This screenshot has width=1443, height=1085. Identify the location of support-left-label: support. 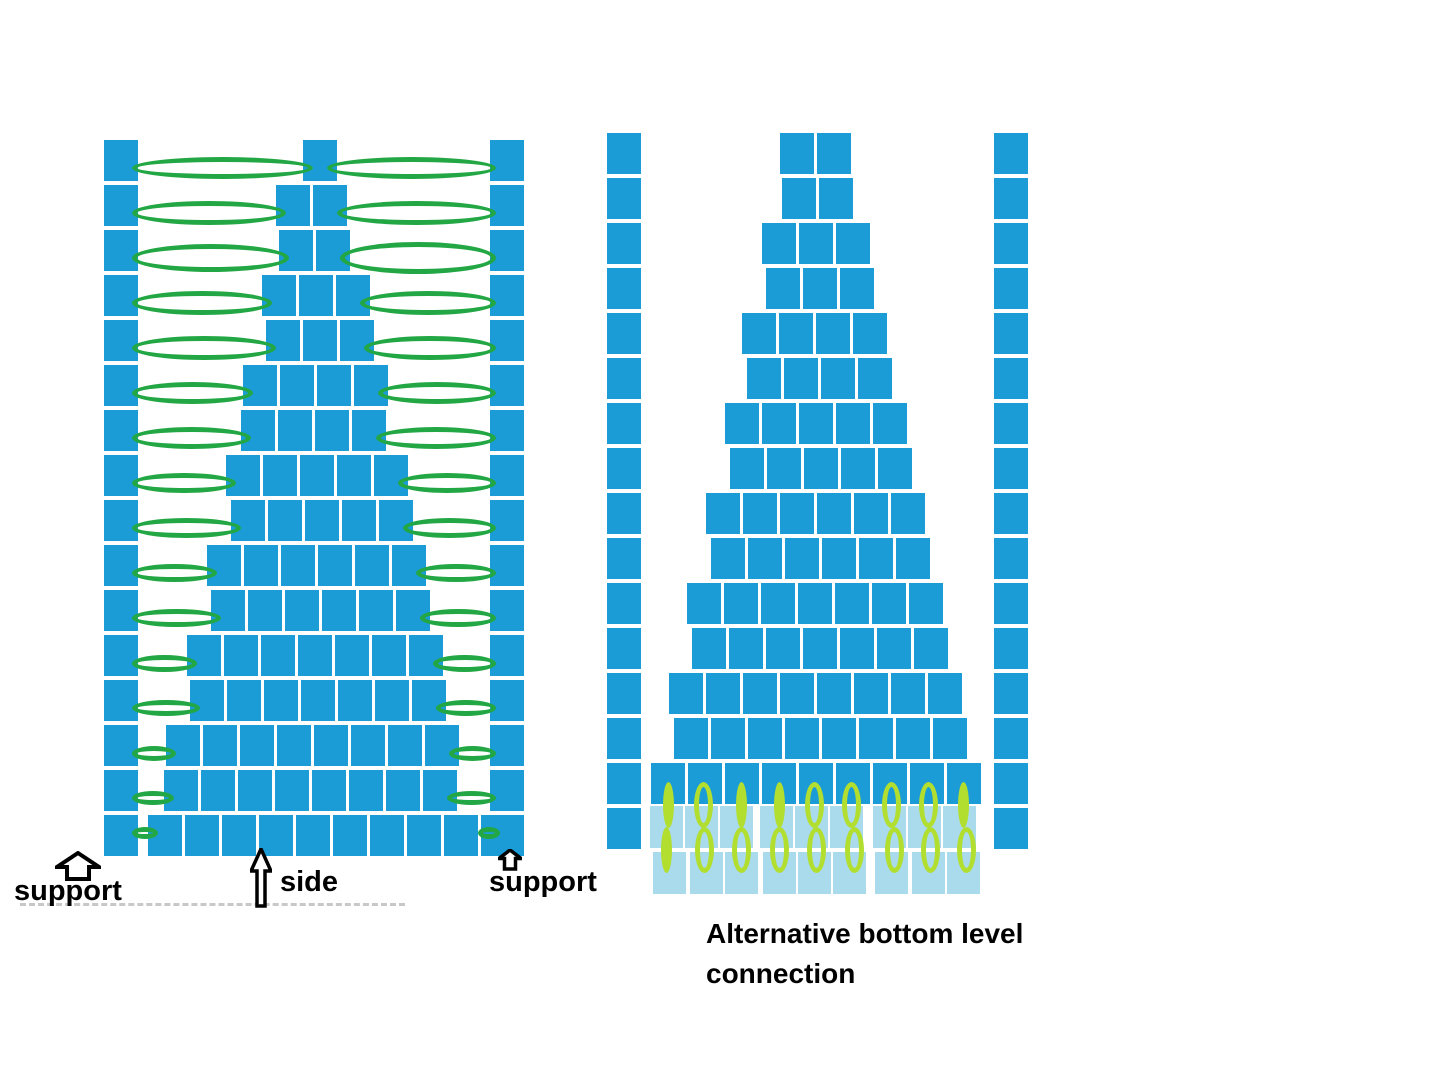
(68, 891).